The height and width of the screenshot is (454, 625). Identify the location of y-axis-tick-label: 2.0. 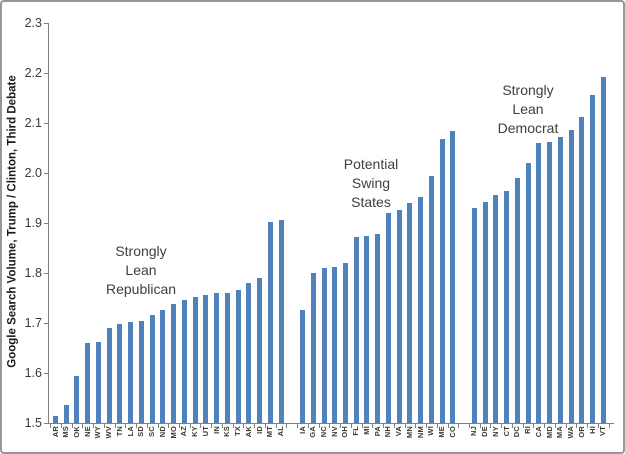
(33, 173).